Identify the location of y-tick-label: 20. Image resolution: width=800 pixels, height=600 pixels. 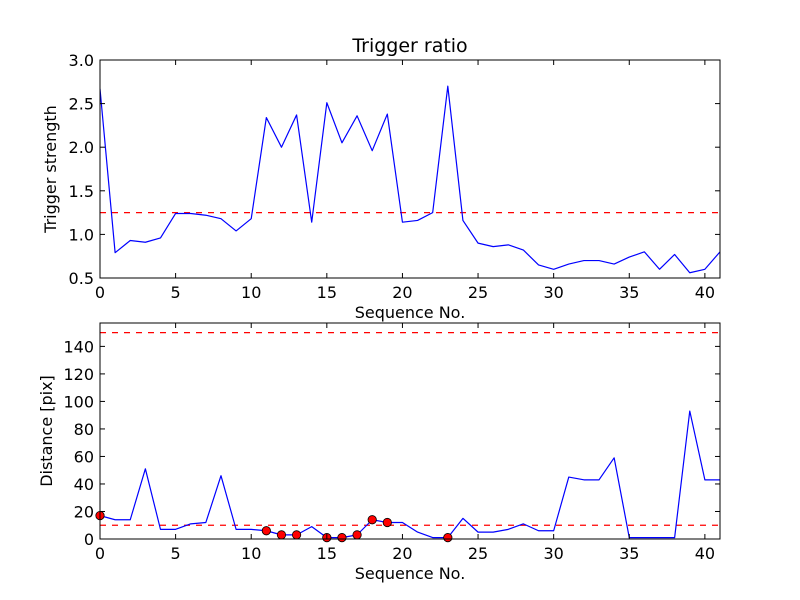
(84, 511).